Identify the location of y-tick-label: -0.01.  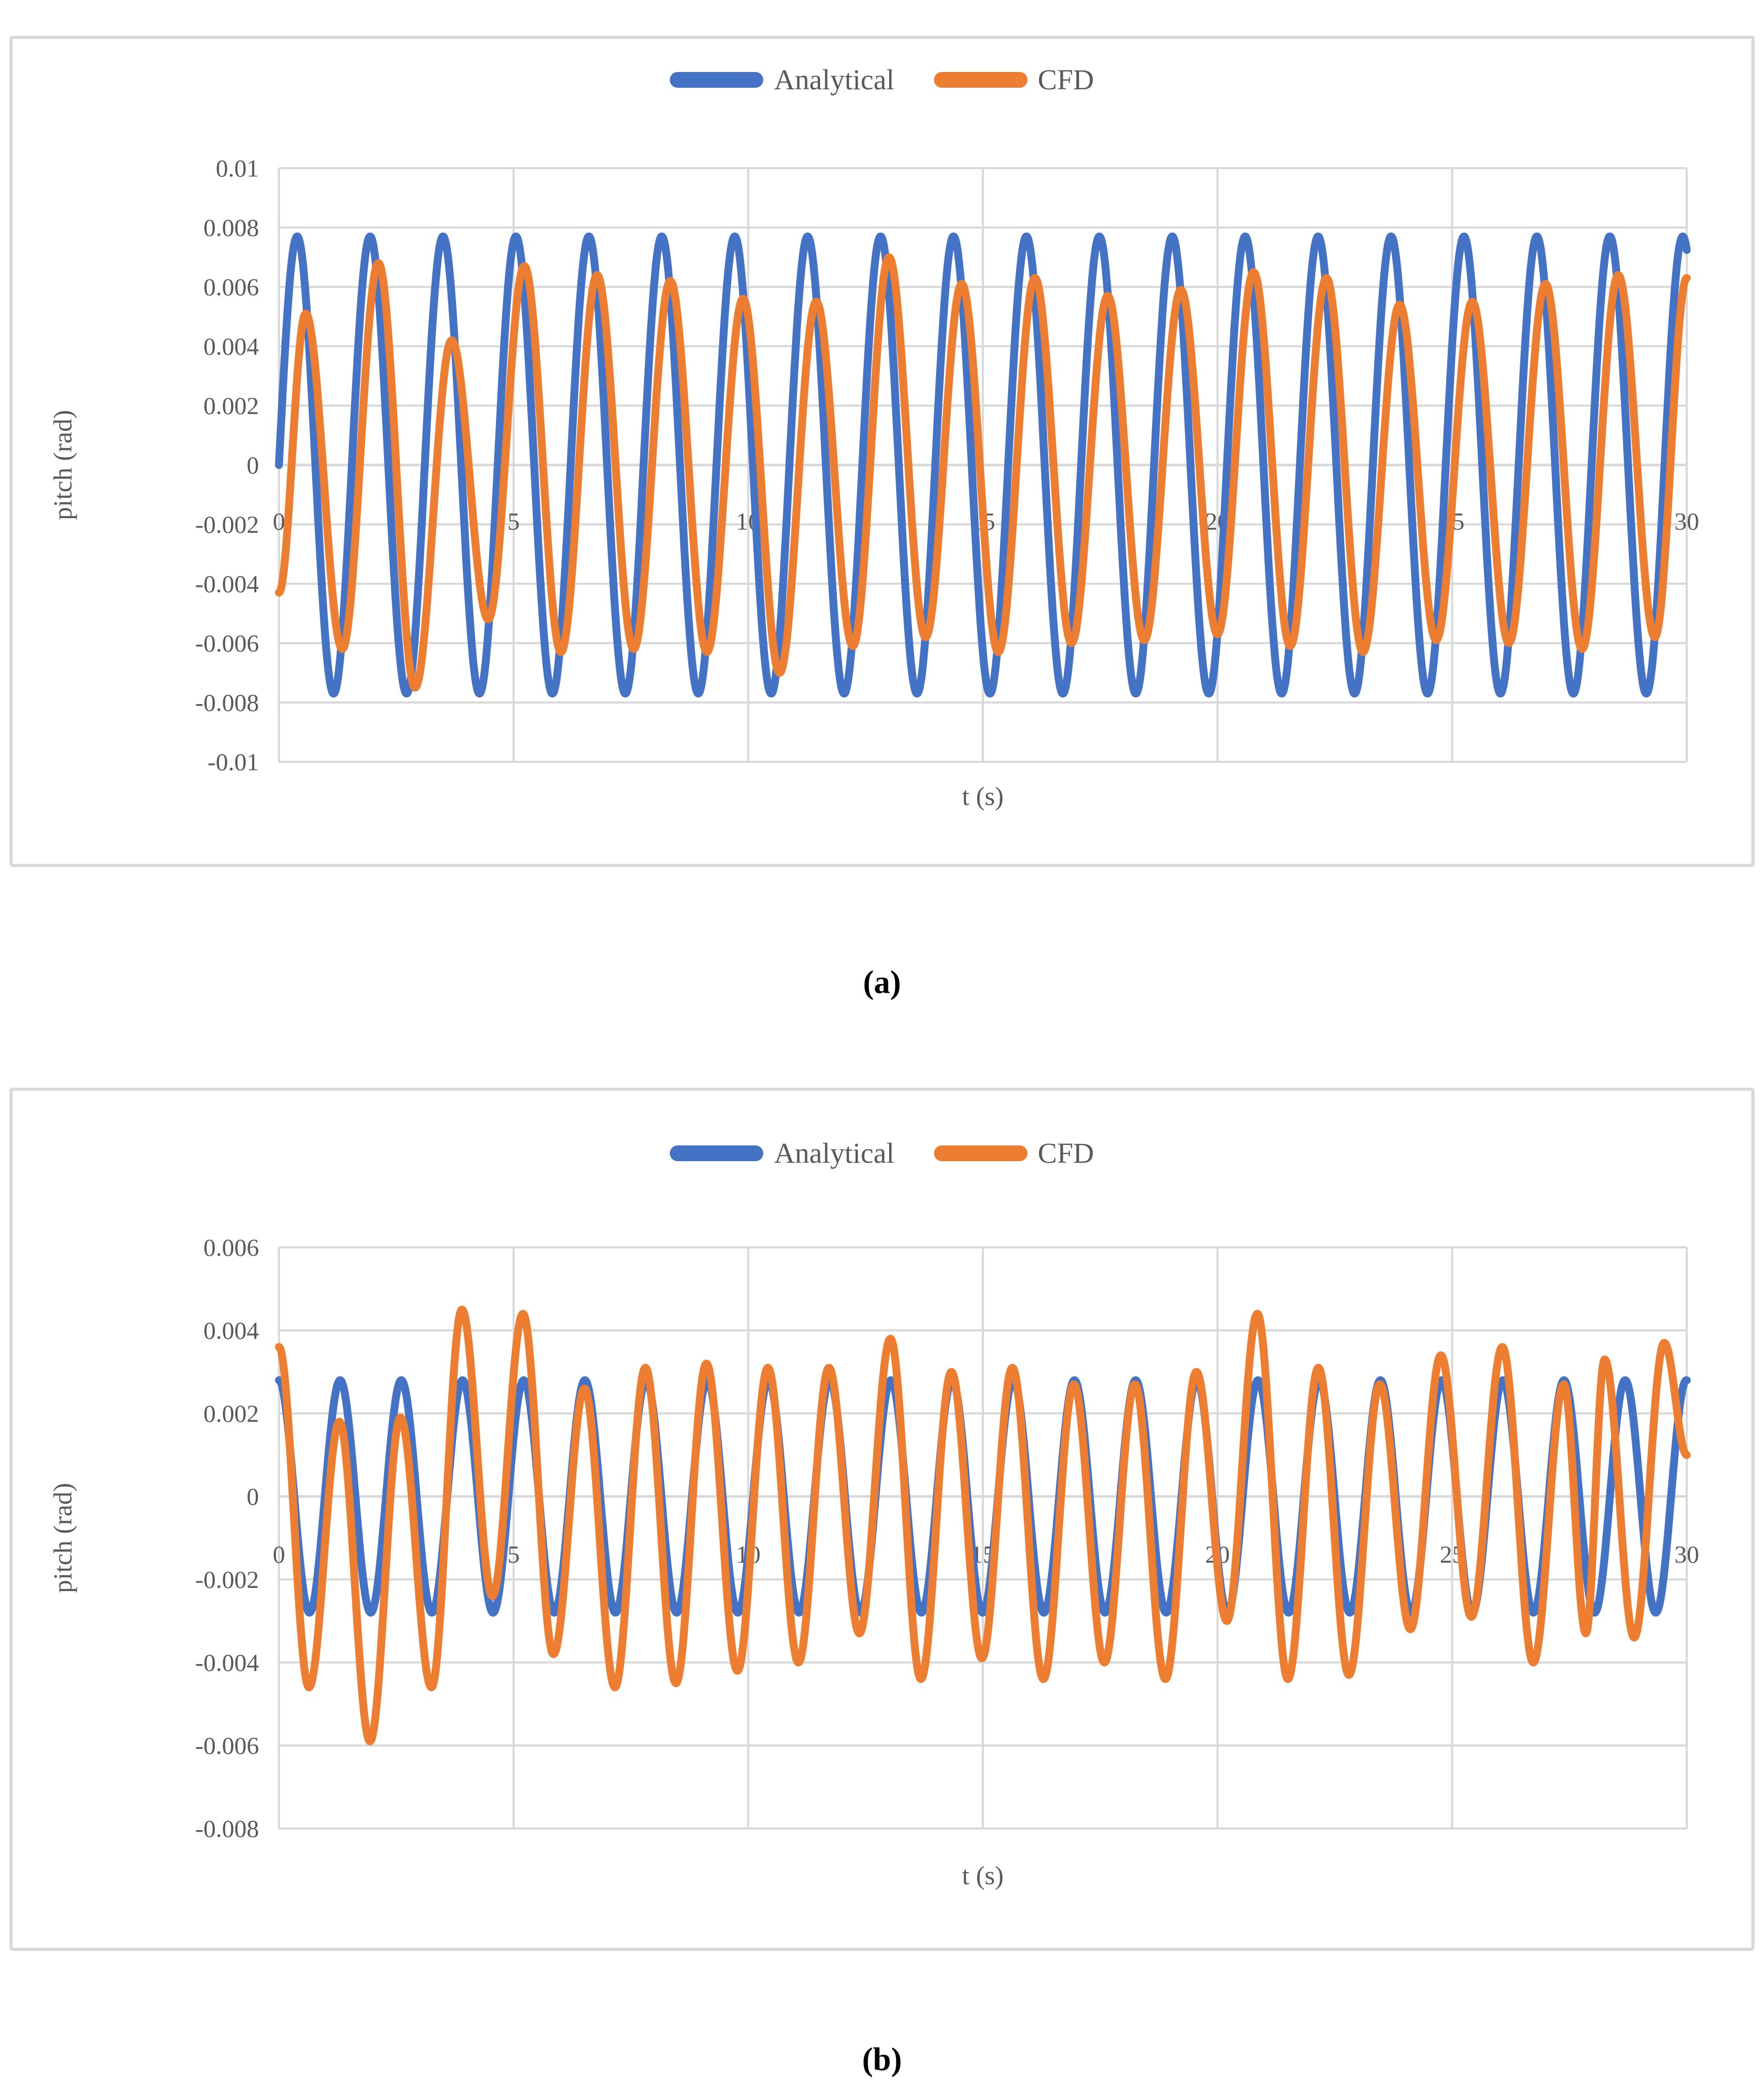
(233, 762).